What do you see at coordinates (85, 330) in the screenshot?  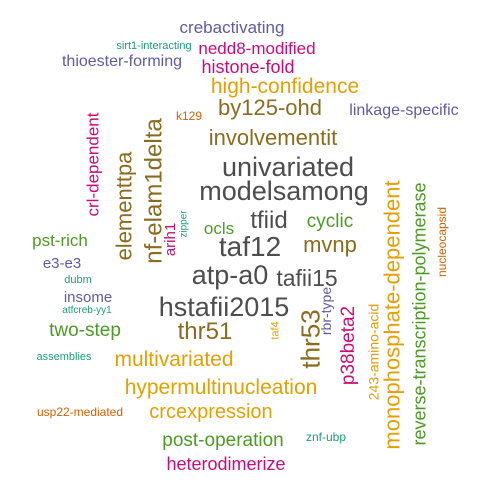 I see `word-two-step: two-step` at bounding box center [85, 330].